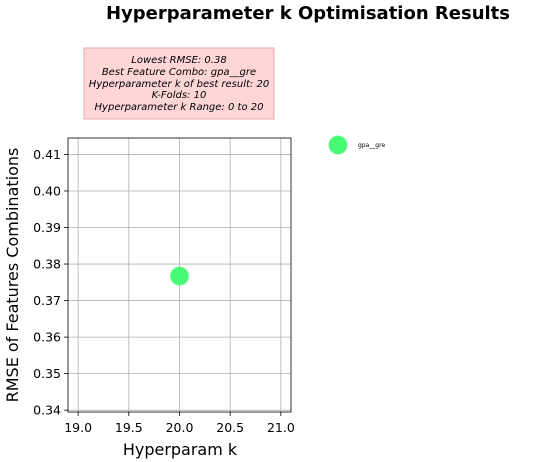  What do you see at coordinates (12, 275) in the screenshot?
I see `y-axis-label: RMSE of Features Combinations` at bounding box center [12, 275].